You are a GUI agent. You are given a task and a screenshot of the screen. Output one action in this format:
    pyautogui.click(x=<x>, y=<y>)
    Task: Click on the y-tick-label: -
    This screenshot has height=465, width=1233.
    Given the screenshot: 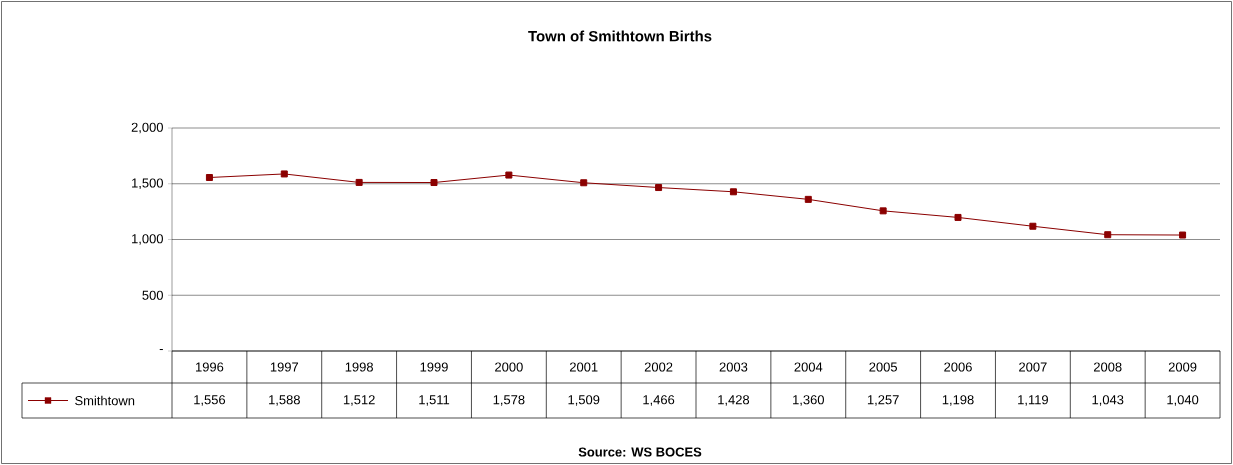 What is the action you would take?
    pyautogui.click(x=161, y=350)
    